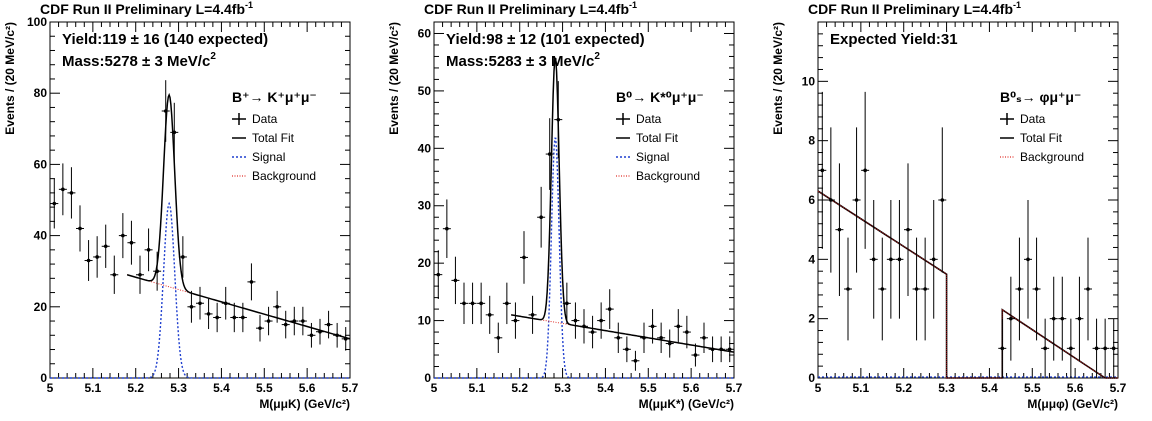 This screenshot has height=421, width=1152. Describe the element at coordinates (41, 164) in the screenshot. I see `y-tick-label: 60` at that location.